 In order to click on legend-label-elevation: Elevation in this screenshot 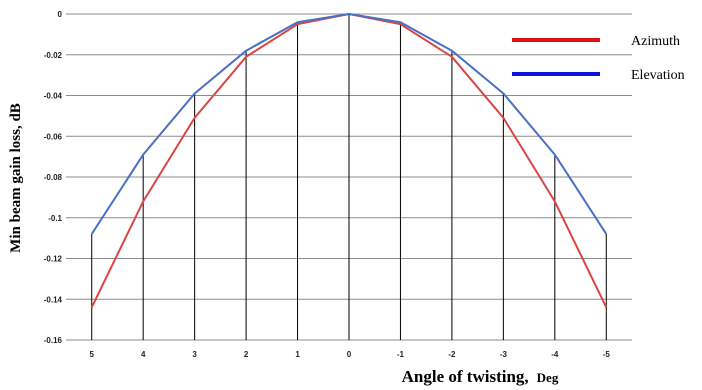, I will do `click(658, 75)`.